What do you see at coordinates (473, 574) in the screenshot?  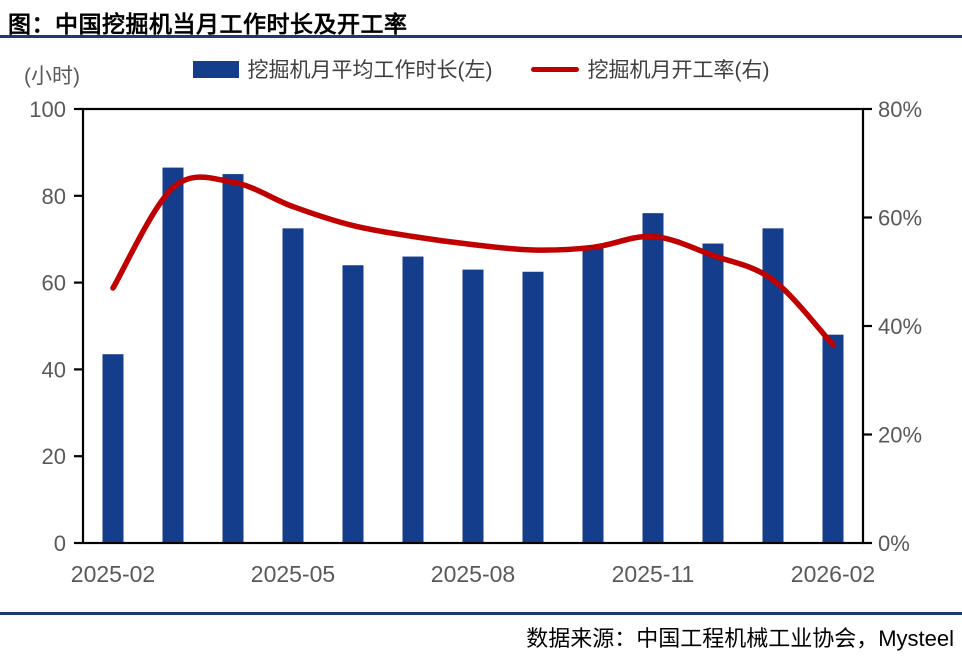 I see `x-axis-tick-label: 2025-08` at bounding box center [473, 574].